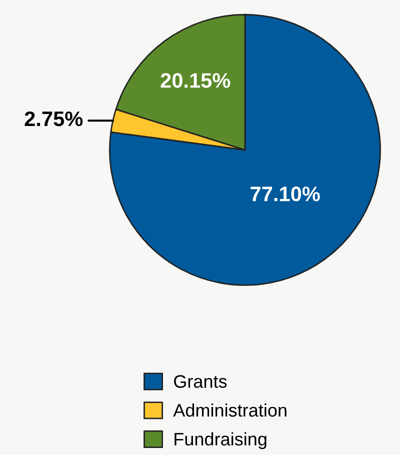 The height and width of the screenshot is (455, 400). What do you see at coordinates (220, 441) in the screenshot?
I see `legend-label: Fundraising` at bounding box center [220, 441].